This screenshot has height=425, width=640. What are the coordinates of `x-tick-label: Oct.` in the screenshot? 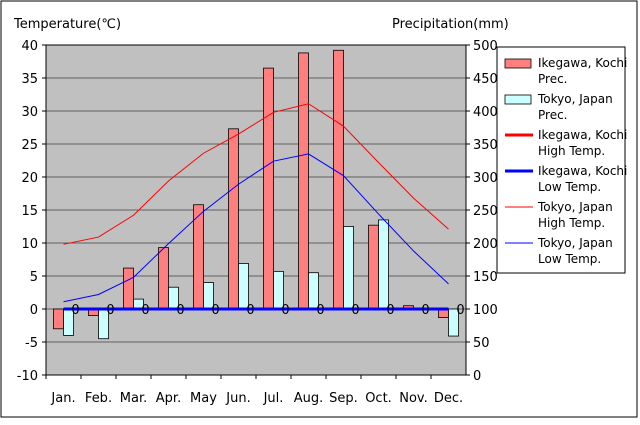 It's located at (378, 398).